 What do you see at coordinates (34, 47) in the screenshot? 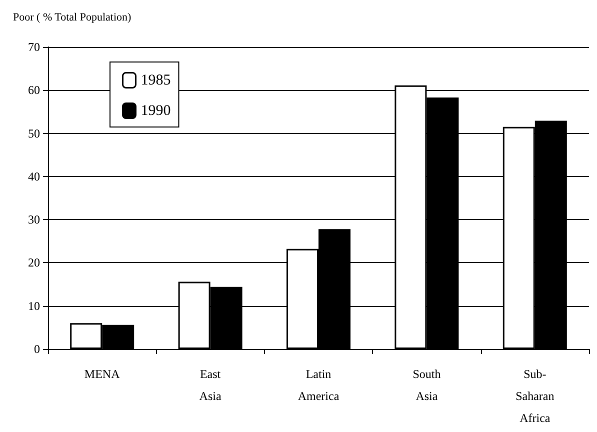
I see `y-tick-label: 70` at bounding box center [34, 47].